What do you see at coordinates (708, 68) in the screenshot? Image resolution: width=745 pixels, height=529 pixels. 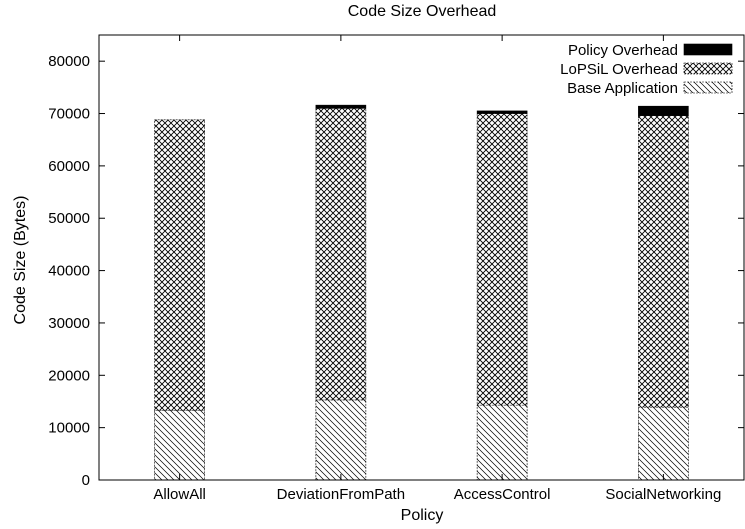 I see `legend-swatch-lopsil-overhead` at bounding box center [708, 68].